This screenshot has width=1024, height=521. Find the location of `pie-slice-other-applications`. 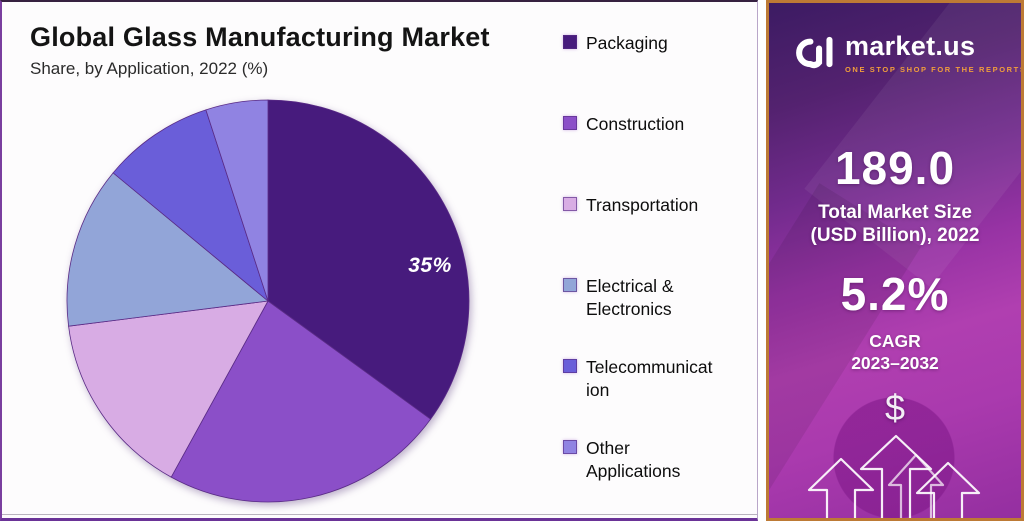

pie-slice-other-applications is located at coordinates (237, 200).